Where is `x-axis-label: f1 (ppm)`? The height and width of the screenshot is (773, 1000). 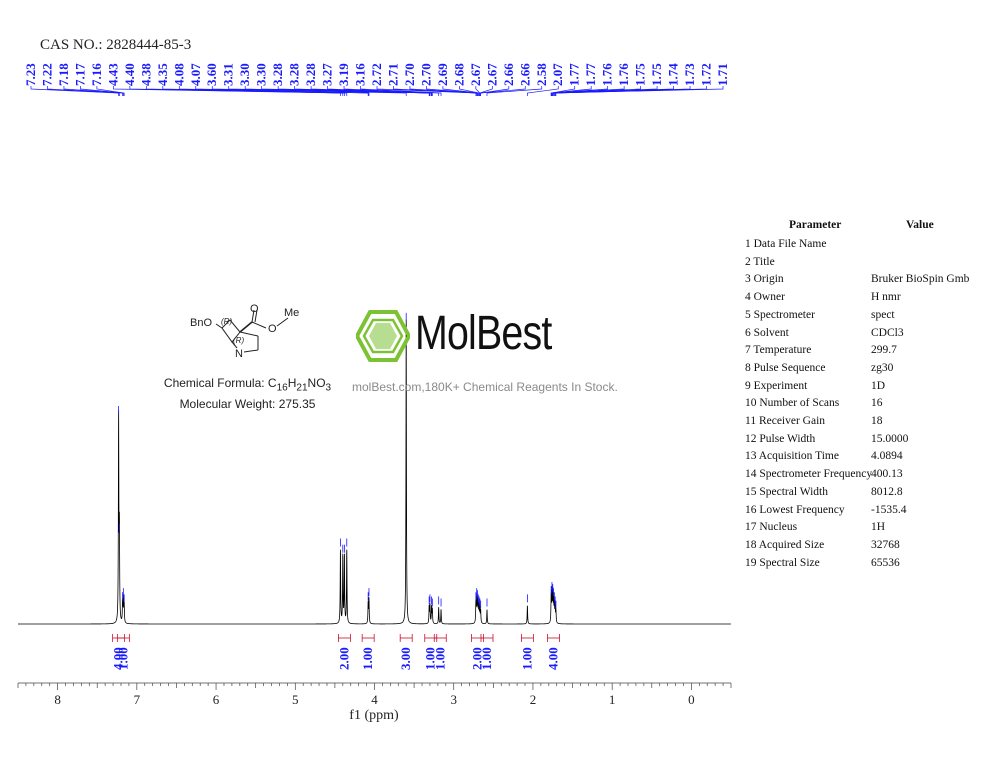
x-axis-label: f1 (ppm) is located at coordinates (374, 715).